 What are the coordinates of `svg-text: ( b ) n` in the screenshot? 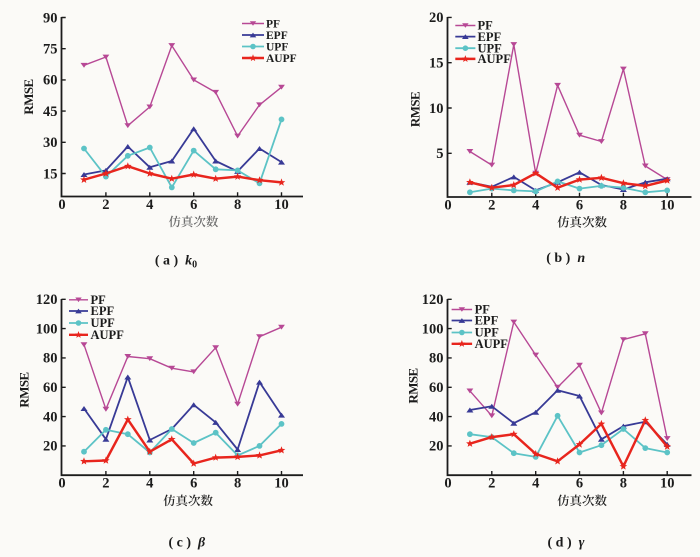 It's located at (565, 258).